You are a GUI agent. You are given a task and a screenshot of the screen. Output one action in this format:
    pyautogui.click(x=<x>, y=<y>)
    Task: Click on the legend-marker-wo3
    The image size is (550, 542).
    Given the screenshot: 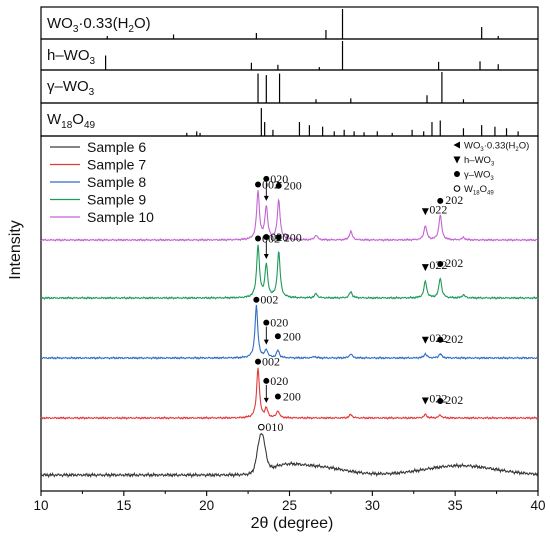 What is the action you would take?
    pyautogui.click(x=457, y=174)
    